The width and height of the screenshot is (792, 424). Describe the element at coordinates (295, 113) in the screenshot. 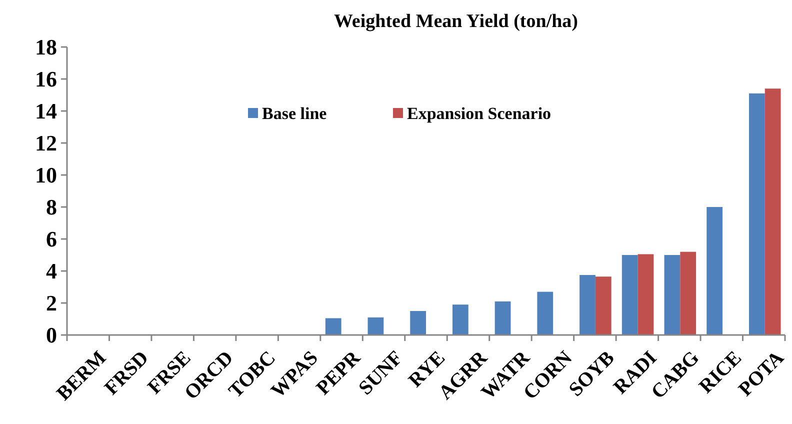

I see `legend-label: Base line` at that location.